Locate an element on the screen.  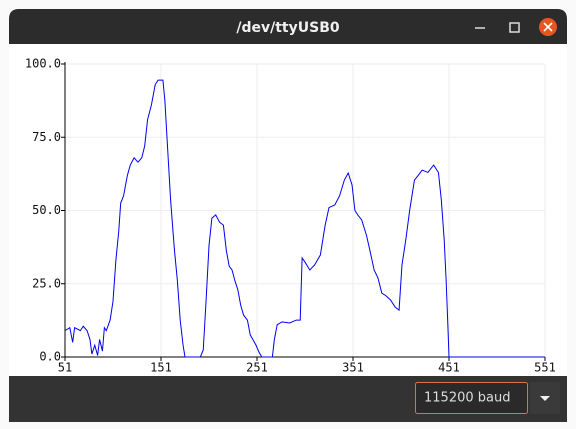
baud-select is located at coordinates (471, 398).